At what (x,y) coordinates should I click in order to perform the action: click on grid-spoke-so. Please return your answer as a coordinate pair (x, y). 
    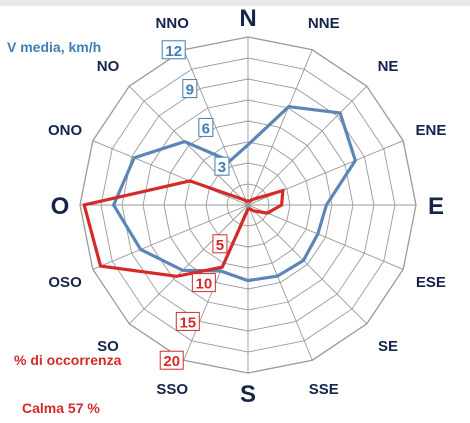
    Looking at the image, I should click on (188, 264).